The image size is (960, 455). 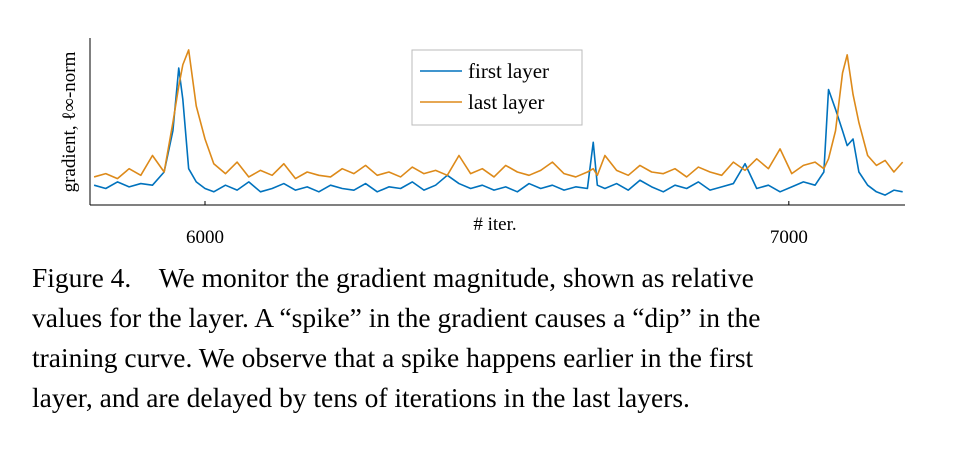 I want to click on legend-label: first layer, so click(x=508, y=71).